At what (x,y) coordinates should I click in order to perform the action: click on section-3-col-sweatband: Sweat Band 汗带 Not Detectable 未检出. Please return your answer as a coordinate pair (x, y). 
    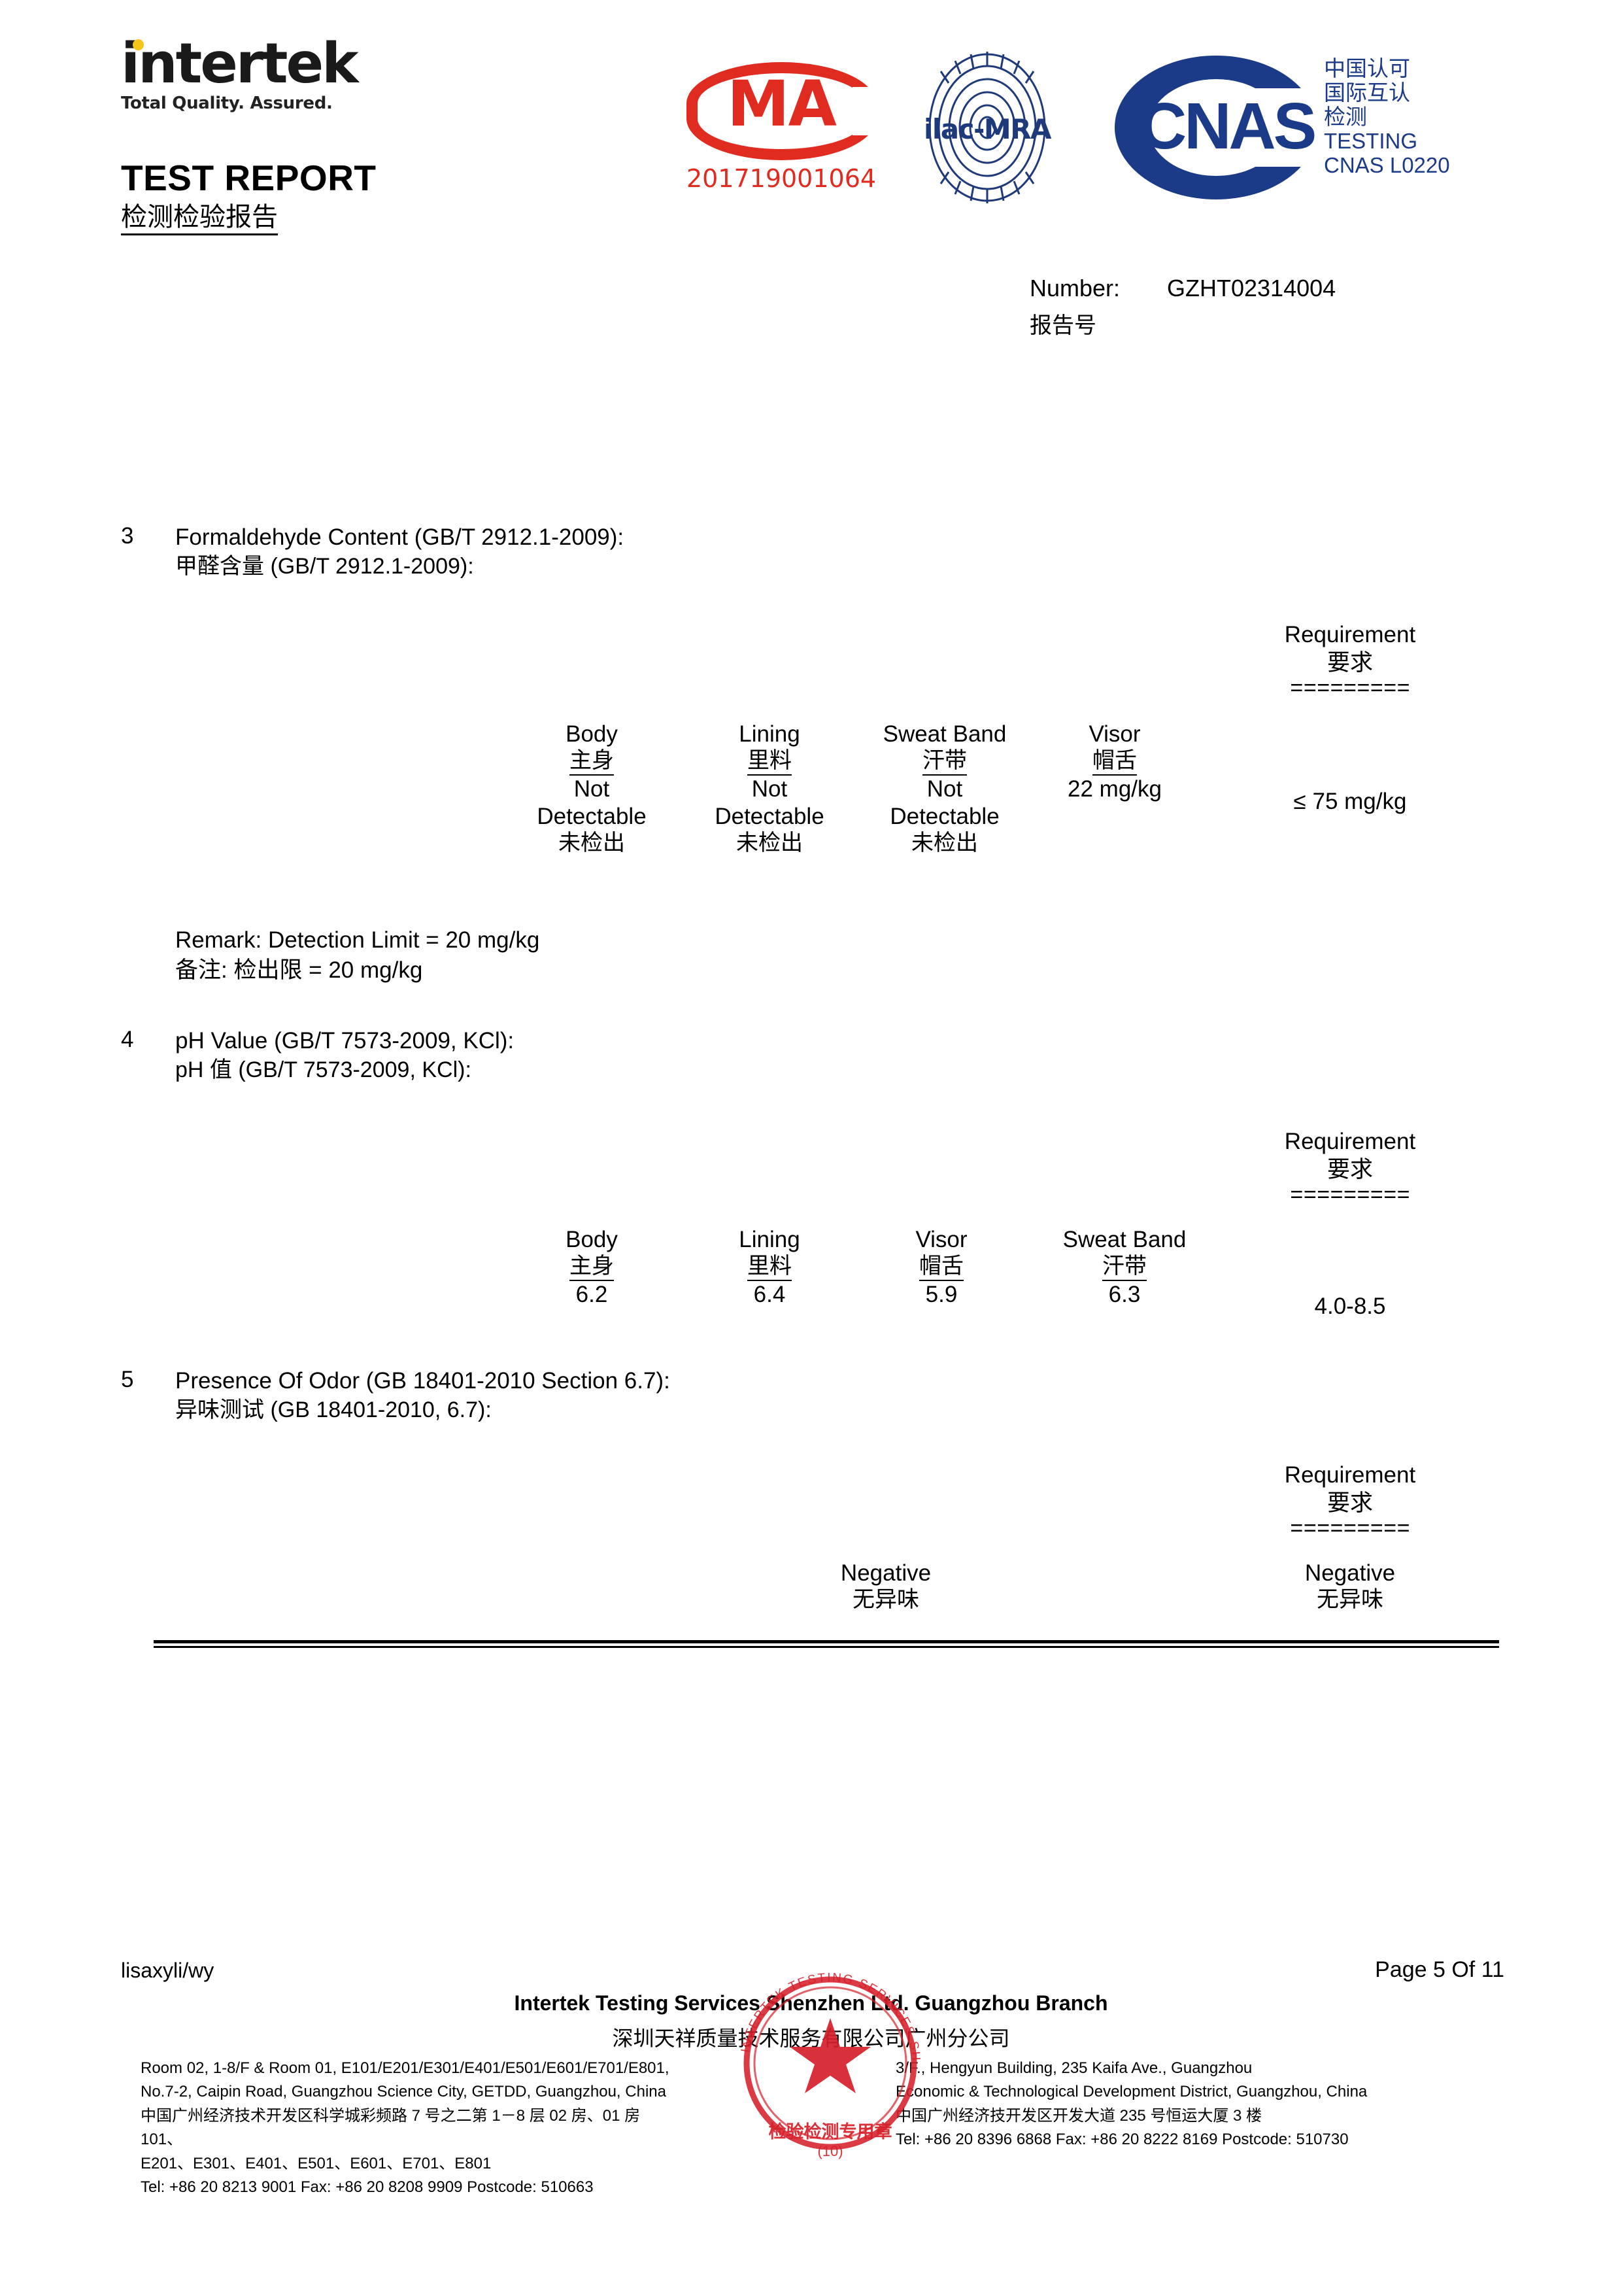
    Looking at the image, I should click on (944, 789).